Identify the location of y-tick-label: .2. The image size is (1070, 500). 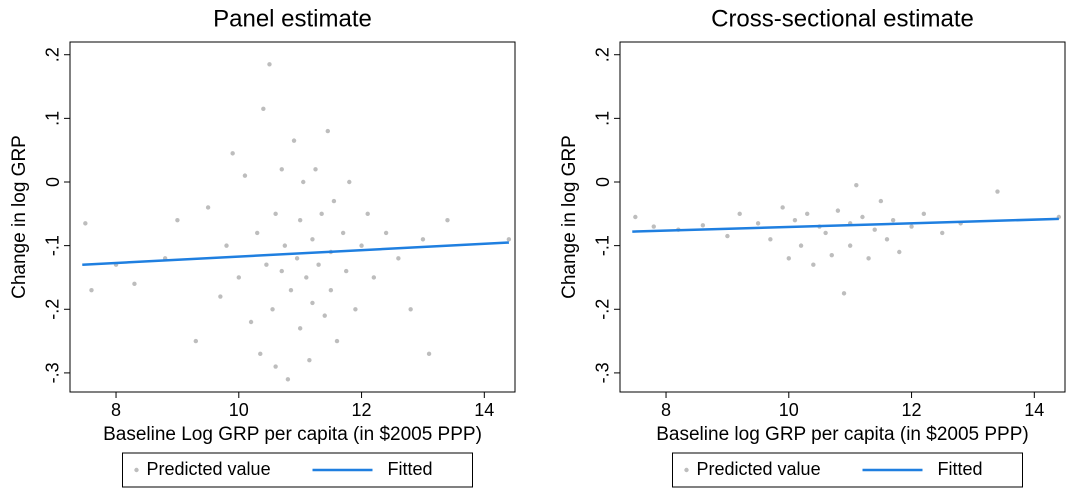
(603, 54).